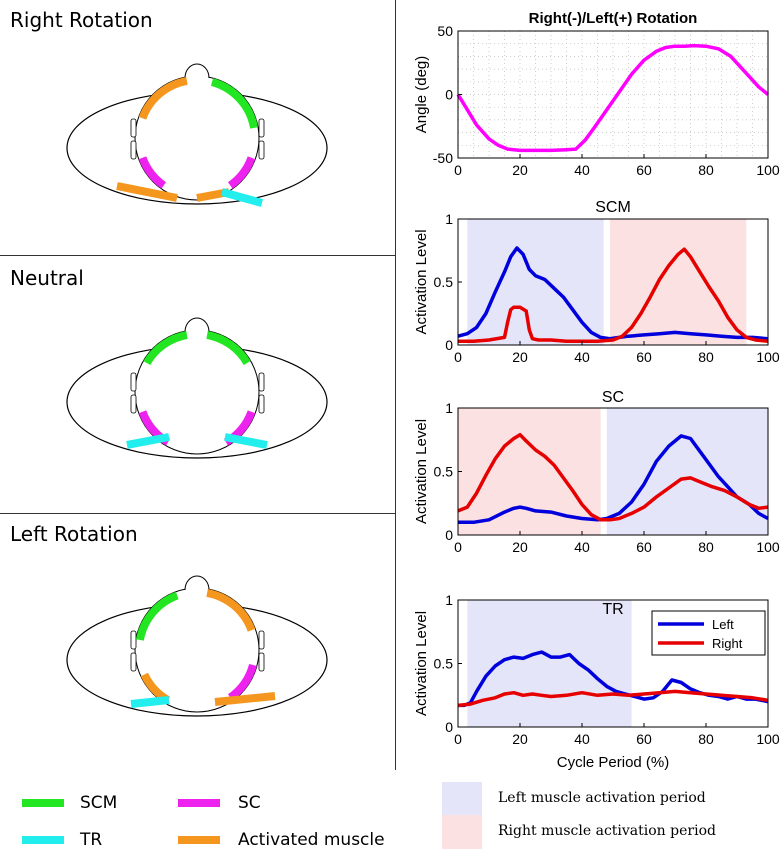 Image resolution: width=784 pixels, height=850 pixels. I want to click on legend-swatch-scm, so click(43, 803).